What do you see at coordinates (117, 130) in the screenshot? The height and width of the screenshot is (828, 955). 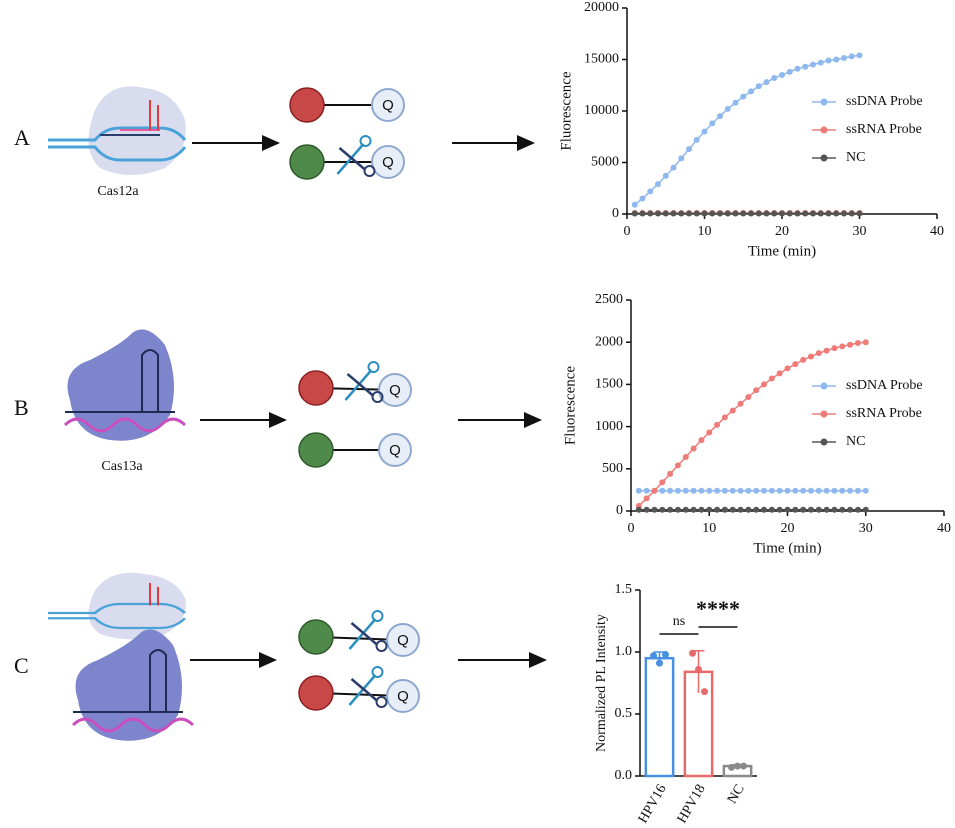 I see `cas12a-complex` at bounding box center [117, 130].